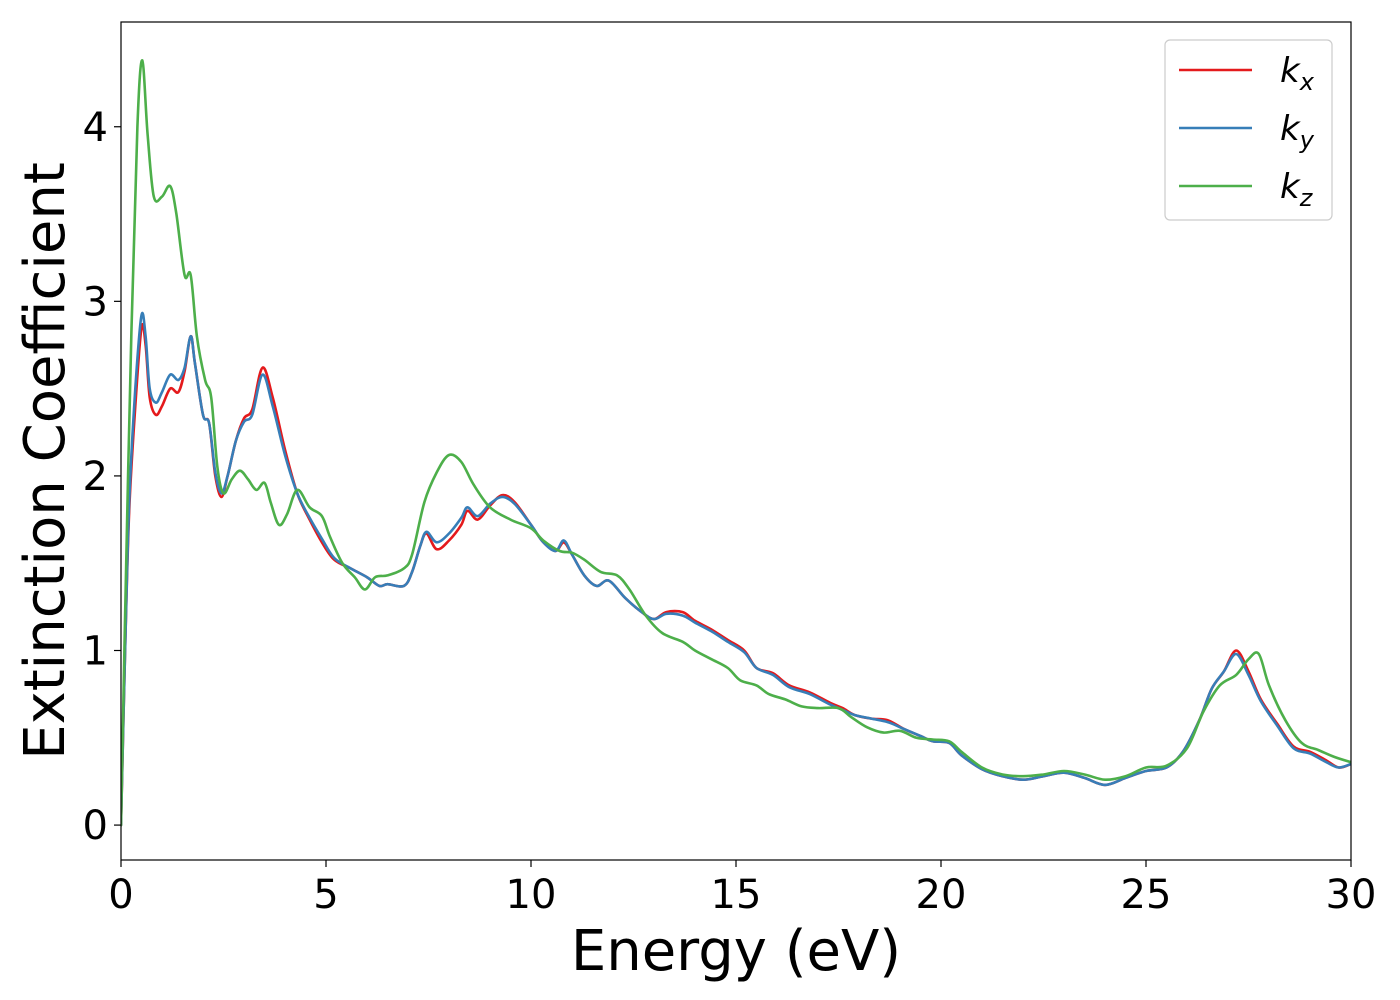 The height and width of the screenshot is (1000, 1400). I want to click on x-tick-label: 30, so click(1351, 895).